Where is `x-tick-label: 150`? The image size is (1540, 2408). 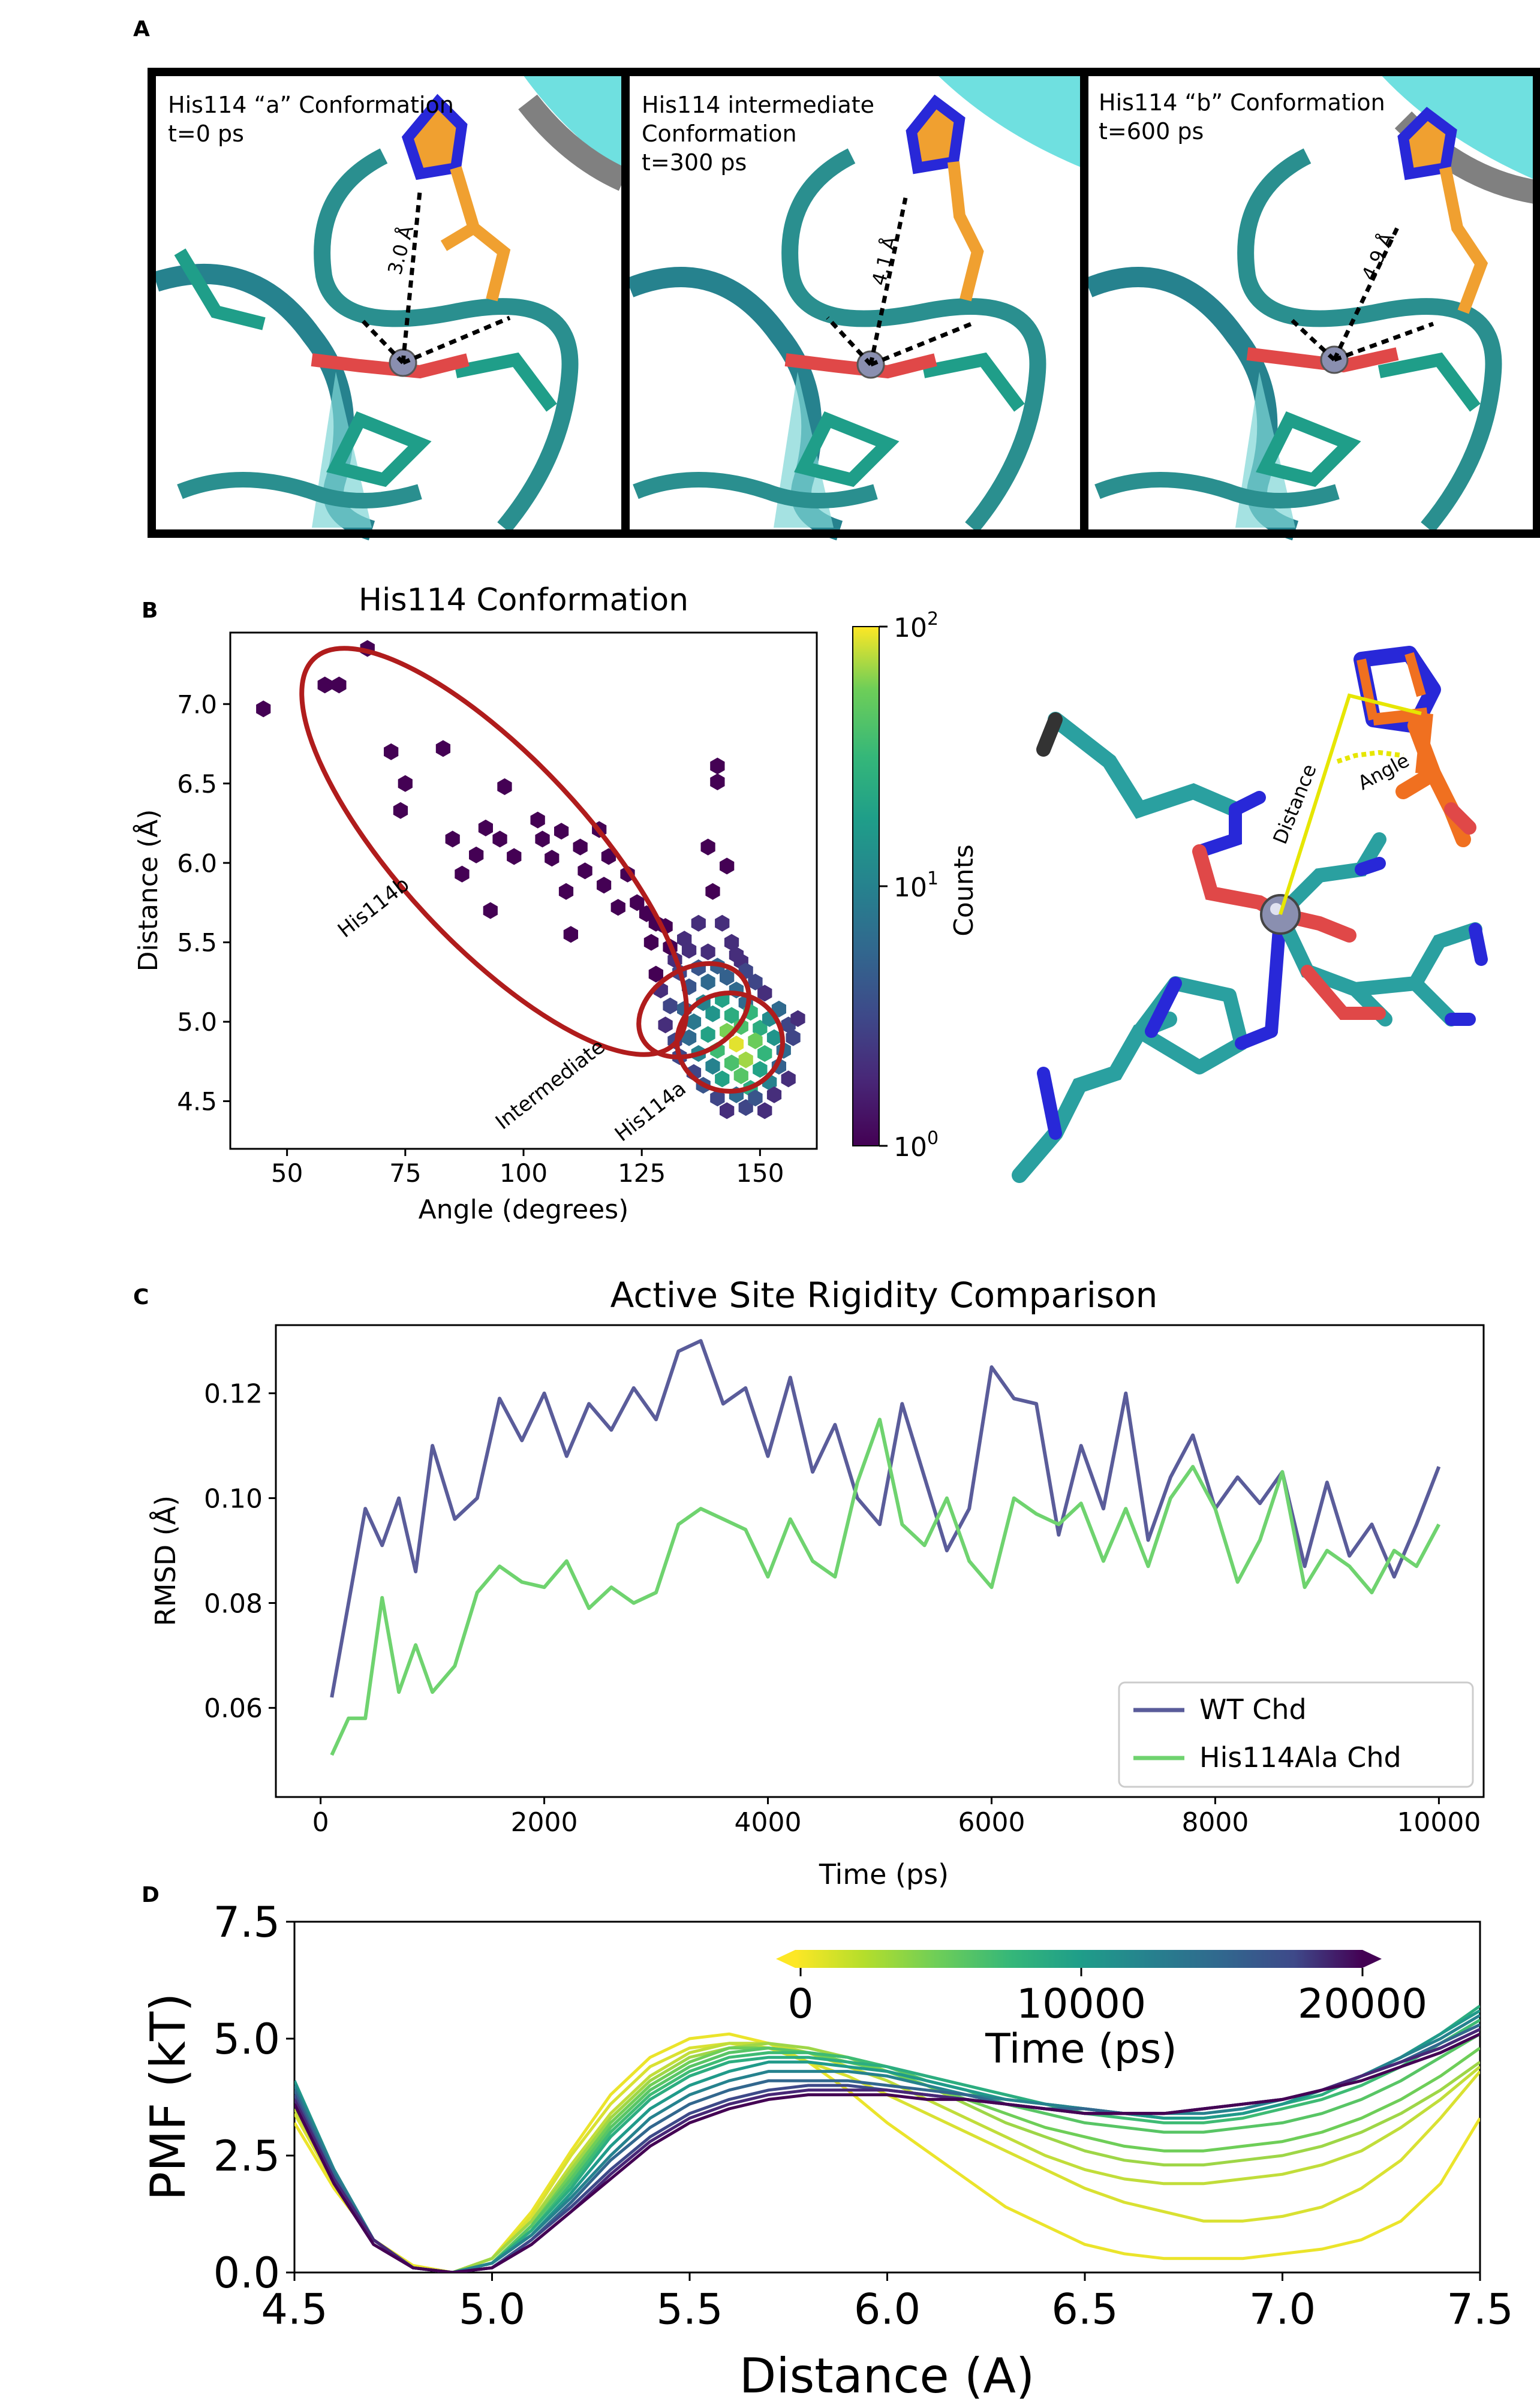
x-tick-label: 150 is located at coordinates (760, 1173).